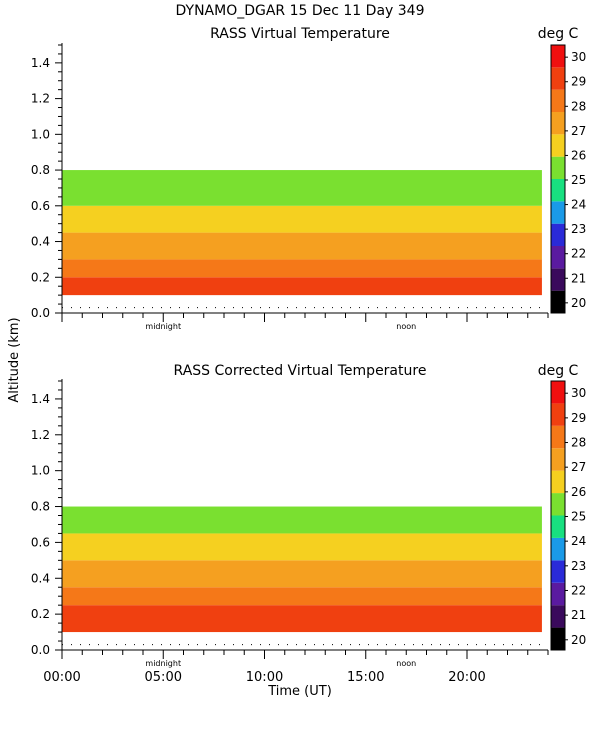 This screenshot has height=754, width=600. What do you see at coordinates (558, 34) in the screenshot?
I see `panel-1-units: deg C` at bounding box center [558, 34].